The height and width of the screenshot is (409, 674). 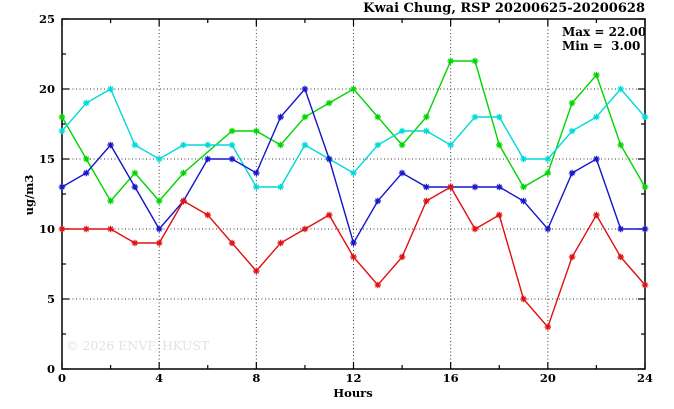 I want to click on watermark: © 2026 ENVF, HKUST, so click(x=138, y=345).